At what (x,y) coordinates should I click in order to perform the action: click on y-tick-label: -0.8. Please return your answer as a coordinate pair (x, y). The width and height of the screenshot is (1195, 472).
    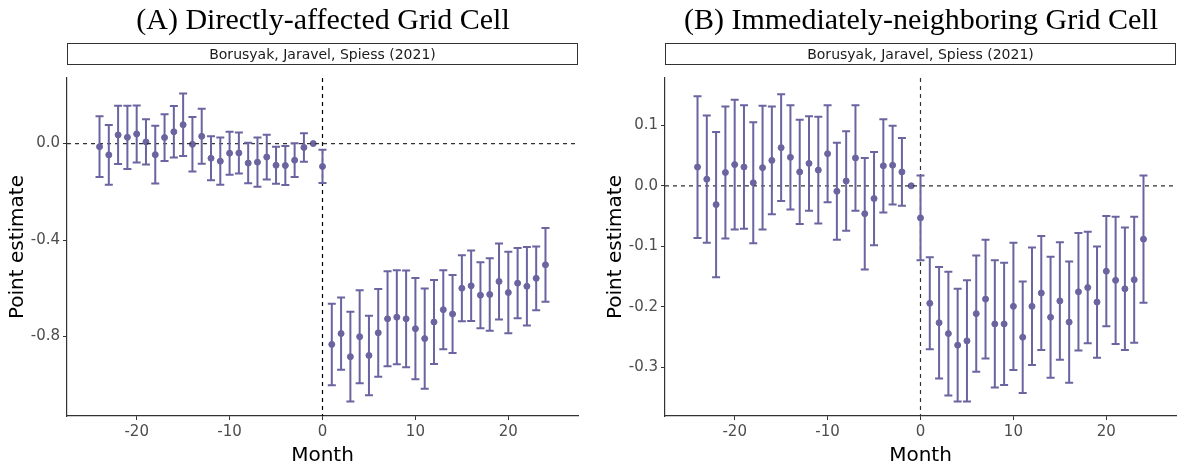
    Looking at the image, I should click on (45, 335).